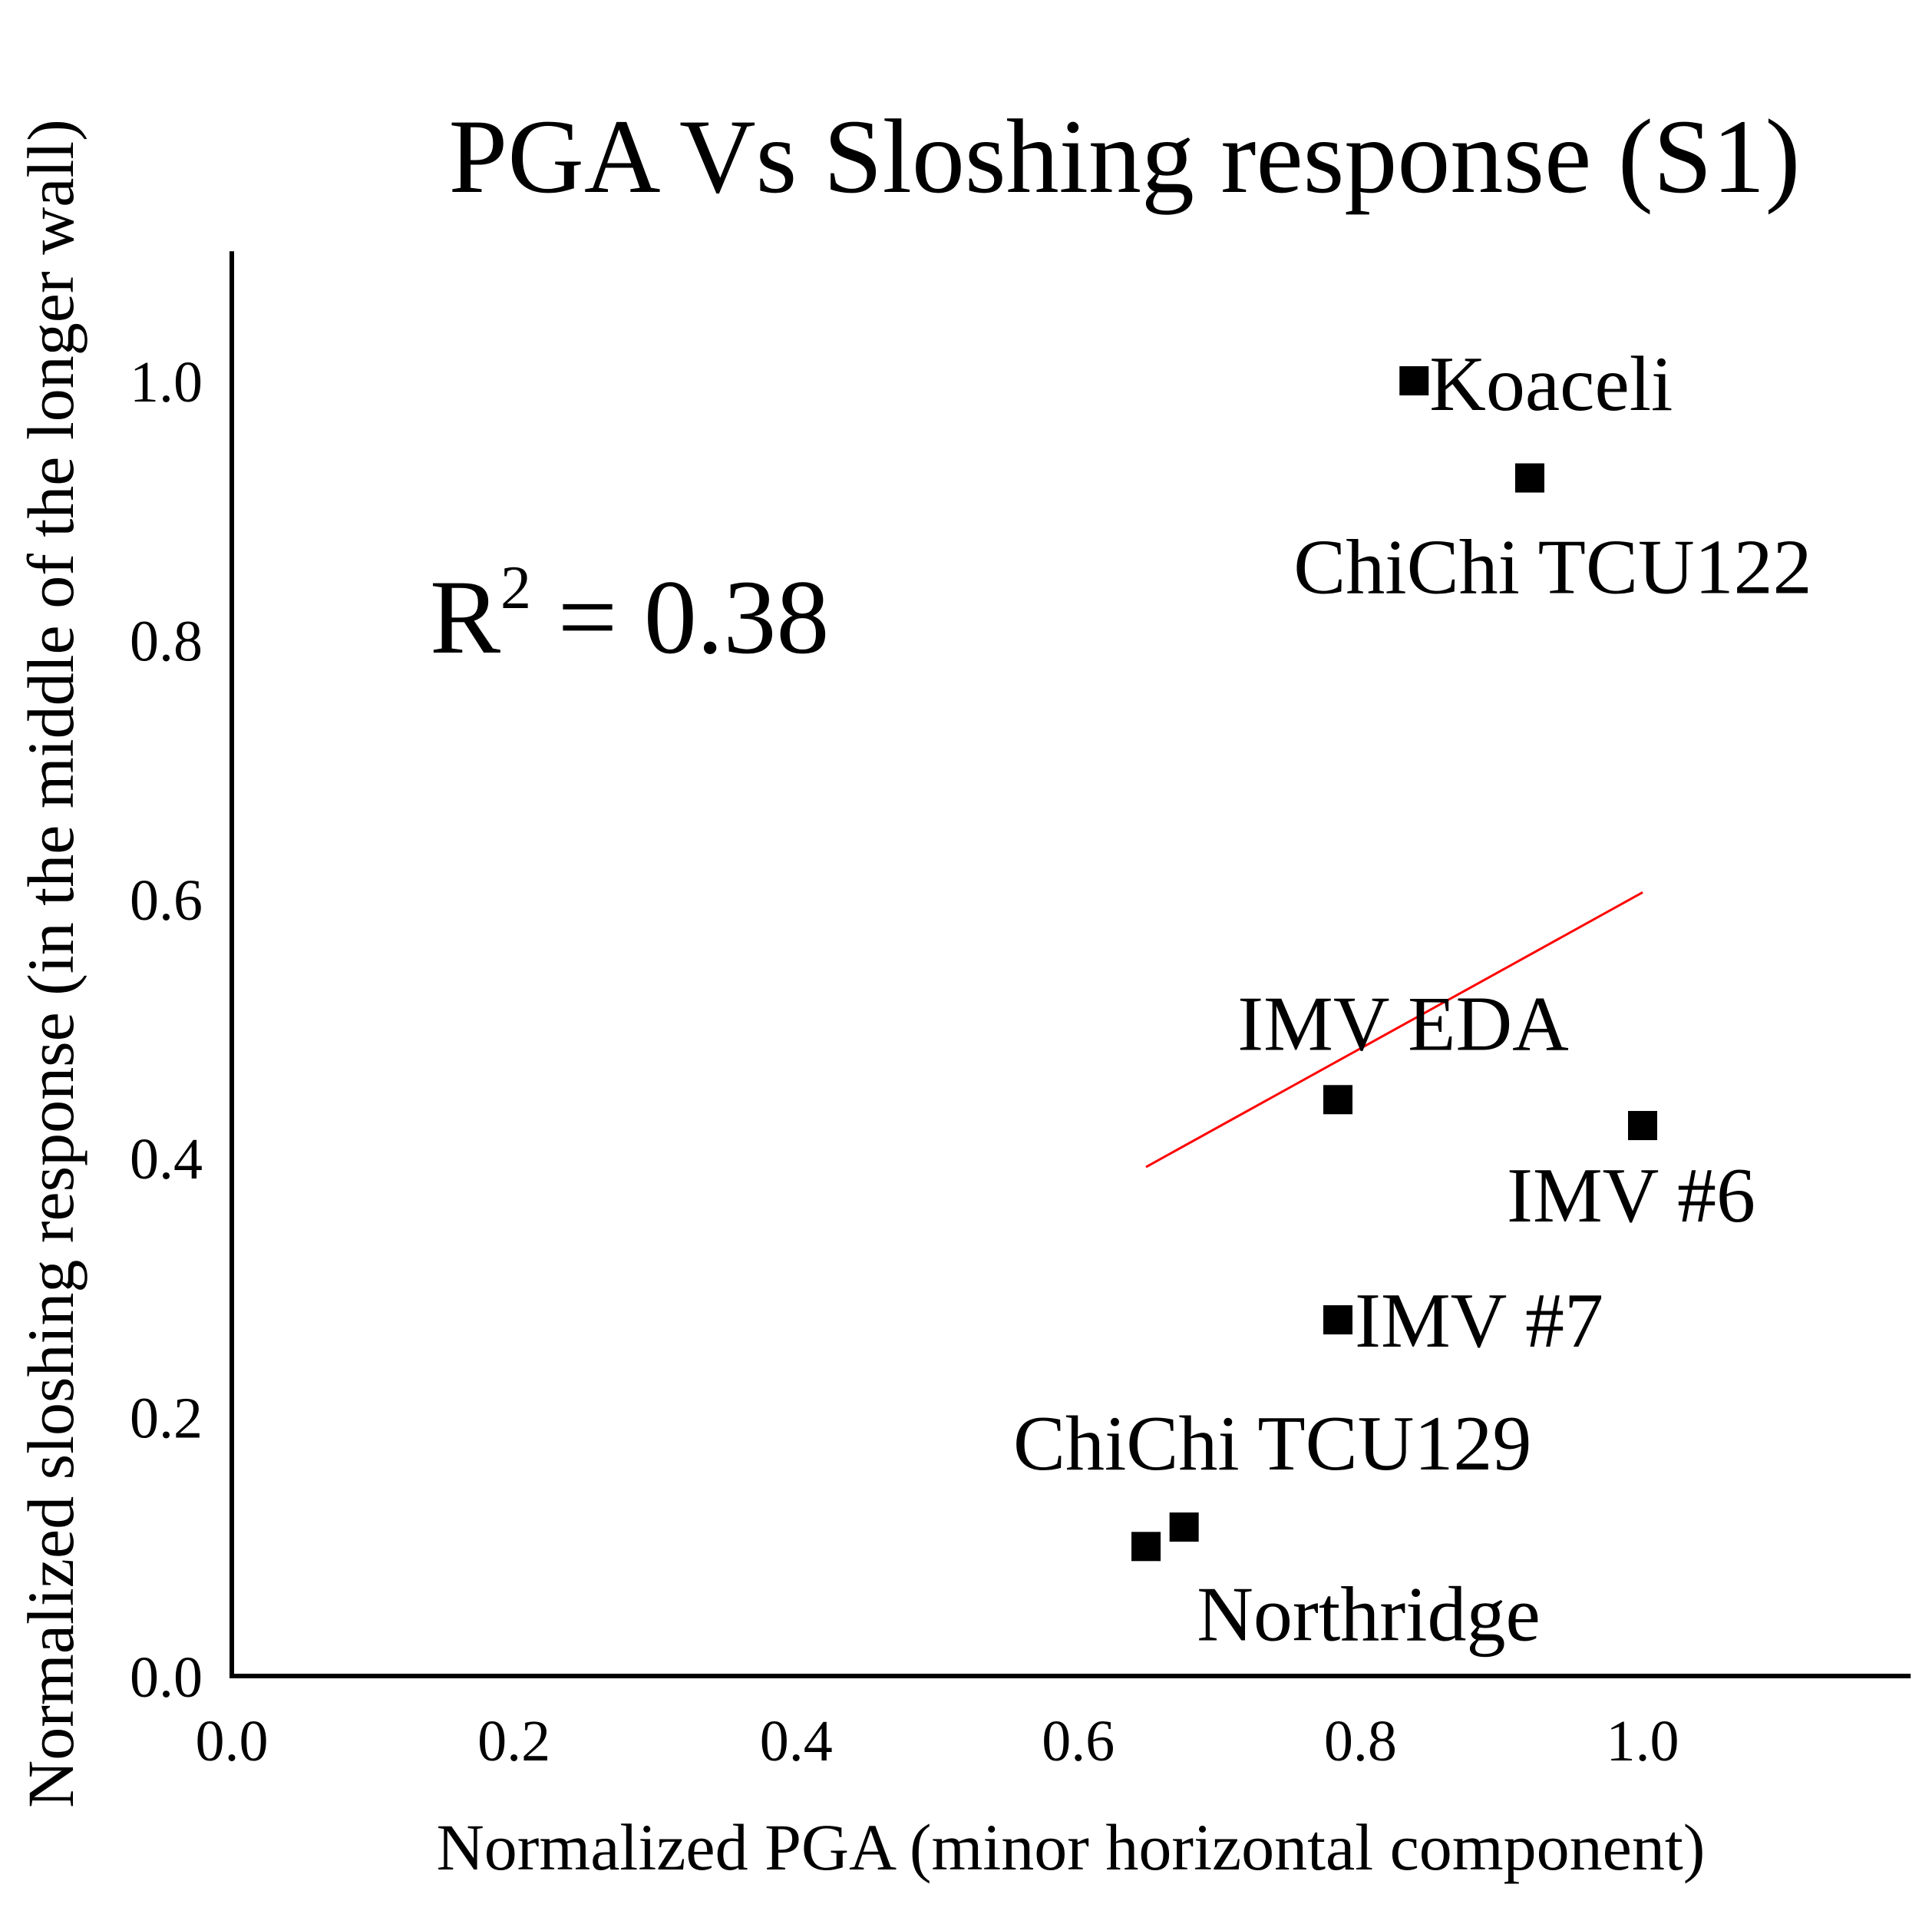 This screenshot has width=1932, height=1924. What do you see at coordinates (166, 1159) in the screenshot?
I see `y-tick-label: 0.4` at bounding box center [166, 1159].